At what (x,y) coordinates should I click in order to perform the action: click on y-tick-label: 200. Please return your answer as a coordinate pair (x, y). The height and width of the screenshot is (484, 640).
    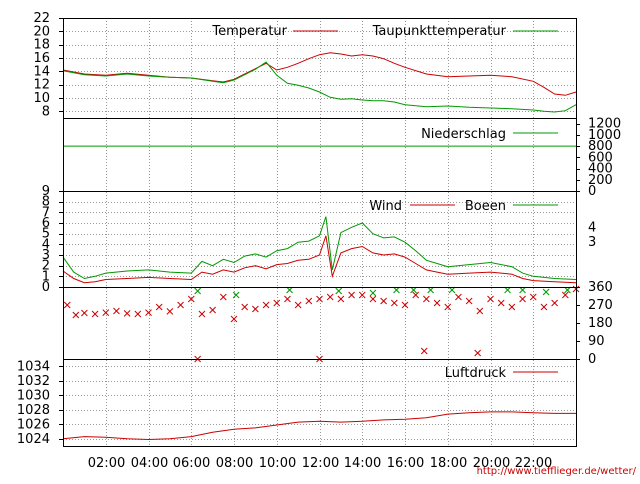
    Looking at the image, I should click on (600, 180).